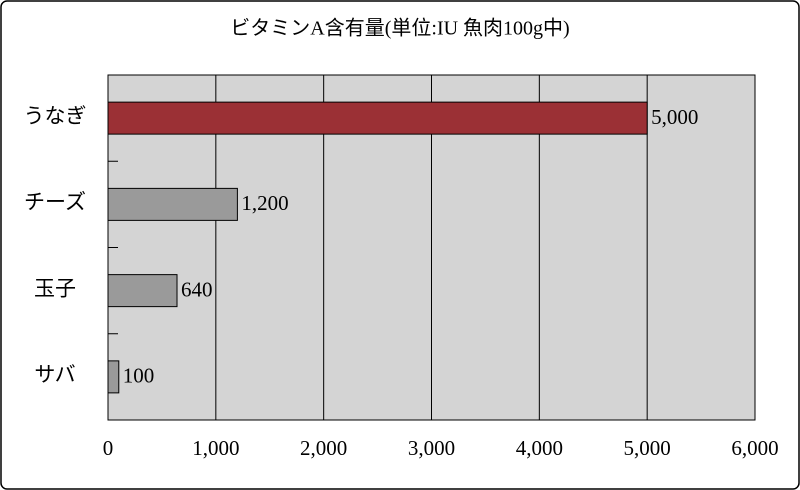 The width and height of the screenshot is (800, 490). Describe the element at coordinates (215, 448) in the screenshot. I see `x-tick-label: 1,000` at that location.